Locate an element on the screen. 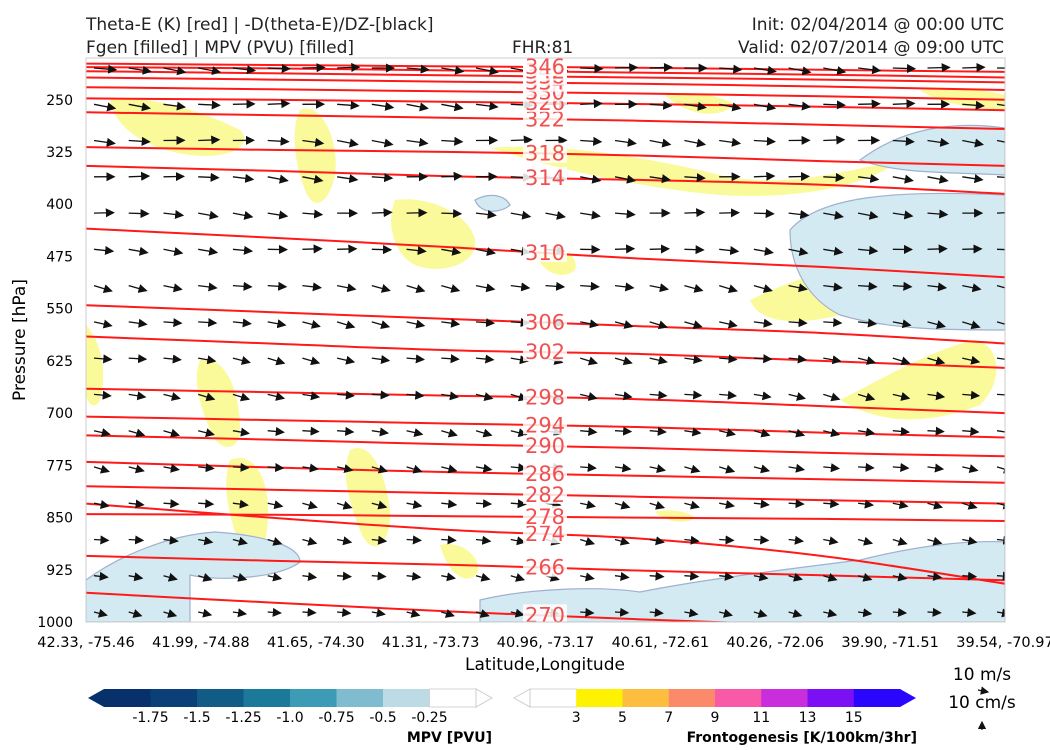 Image resolution: width=1050 pixels, height=750 pixels. contour-label: 306 is located at coordinates (545, 323).